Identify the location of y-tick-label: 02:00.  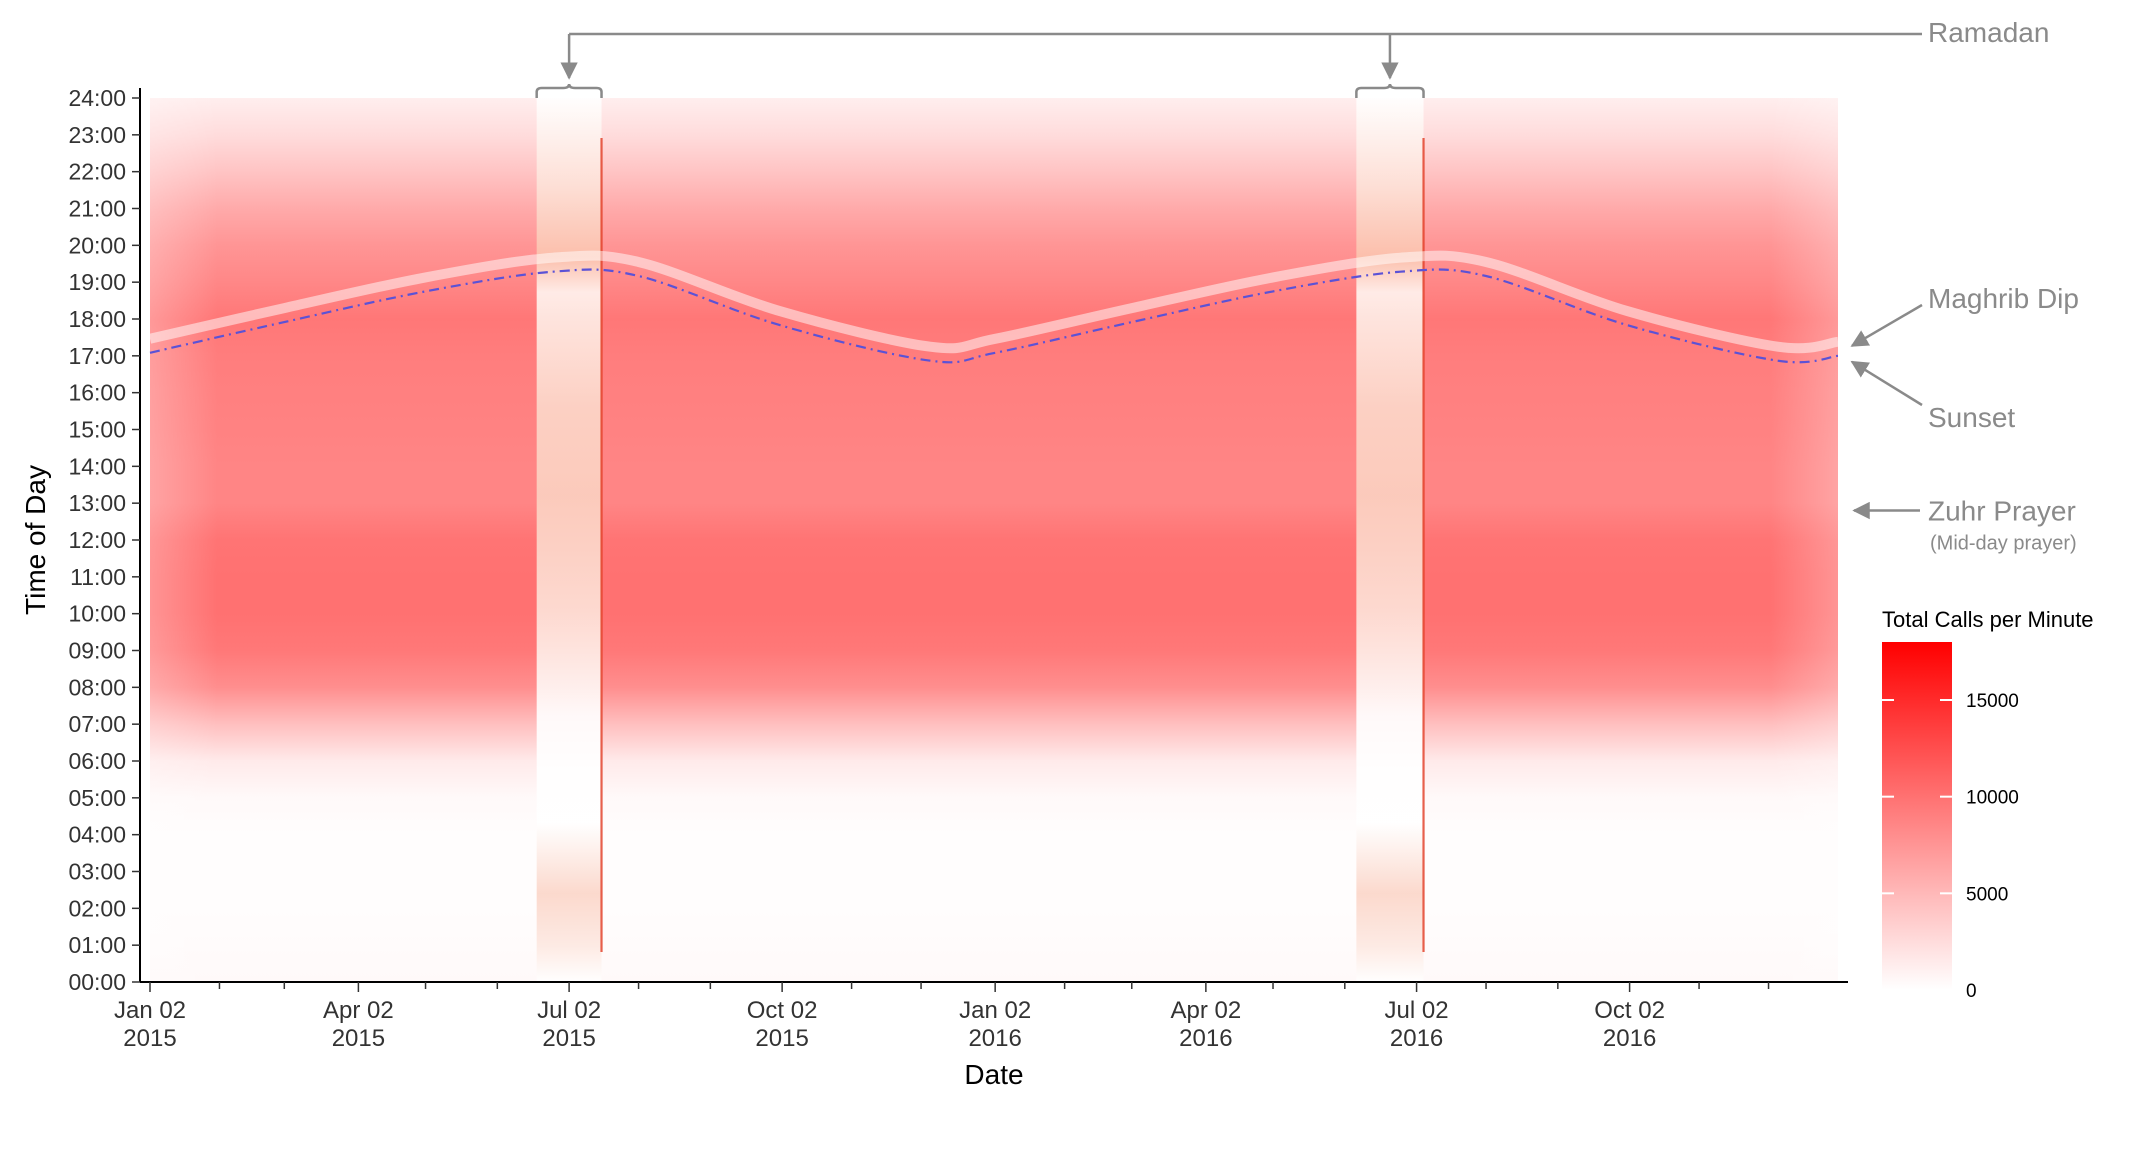
(97, 908).